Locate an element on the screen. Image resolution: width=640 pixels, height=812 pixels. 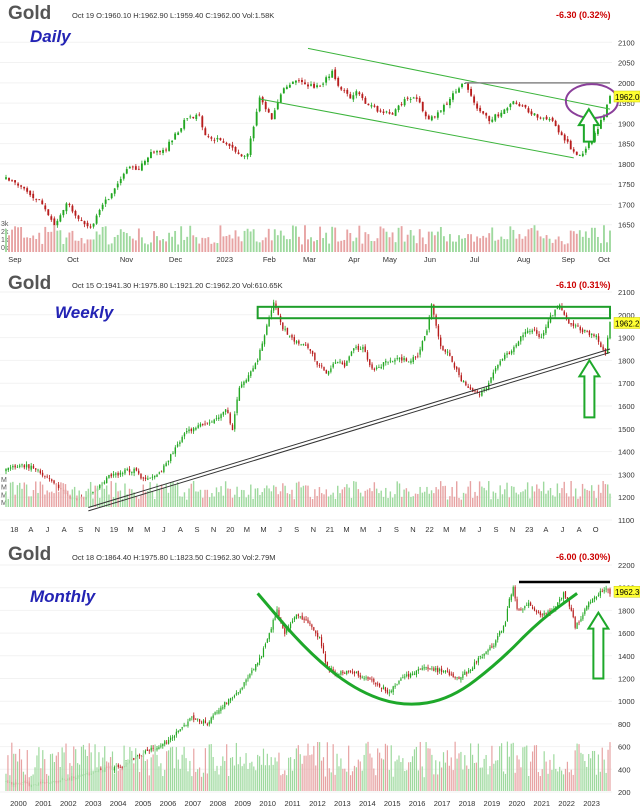
chart-title: Gold is located at coordinates (29, 283).